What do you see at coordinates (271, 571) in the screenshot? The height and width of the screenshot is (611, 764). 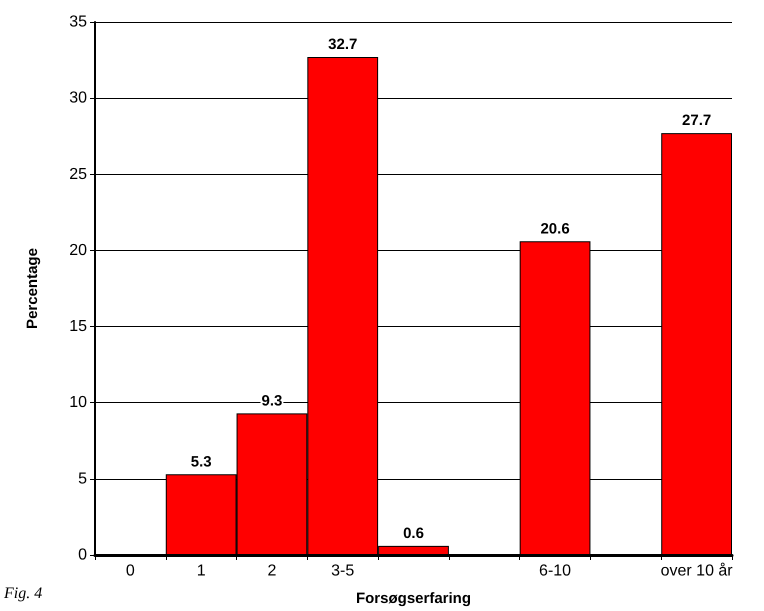 I see `x-tick-label: 2` at bounding box center [271, 571].